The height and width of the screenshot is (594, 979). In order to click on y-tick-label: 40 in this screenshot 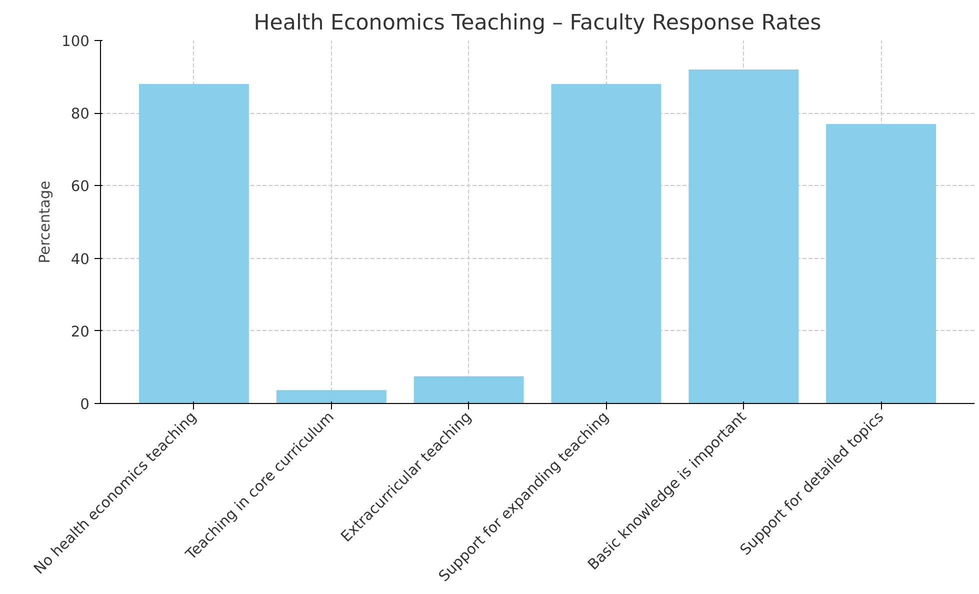, I will do `click(80, 259)`.